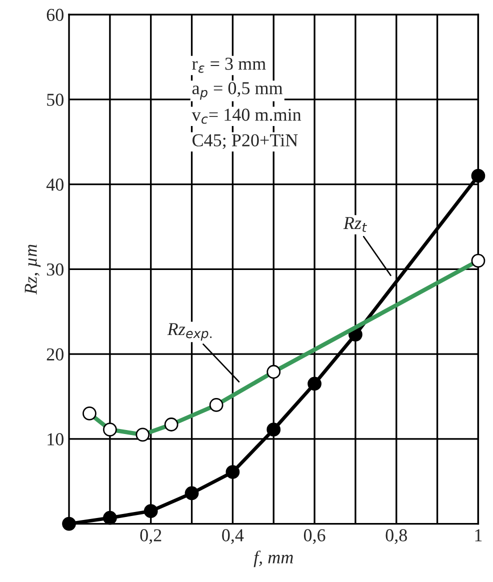 Image resolution: width=493 pixels, height=582 pixels. What do you see at coordinates (237, 91) in the screenshot?
I see `annotation: a$_{p}$ = 0,5 mm` at bounding box center [237, 91].